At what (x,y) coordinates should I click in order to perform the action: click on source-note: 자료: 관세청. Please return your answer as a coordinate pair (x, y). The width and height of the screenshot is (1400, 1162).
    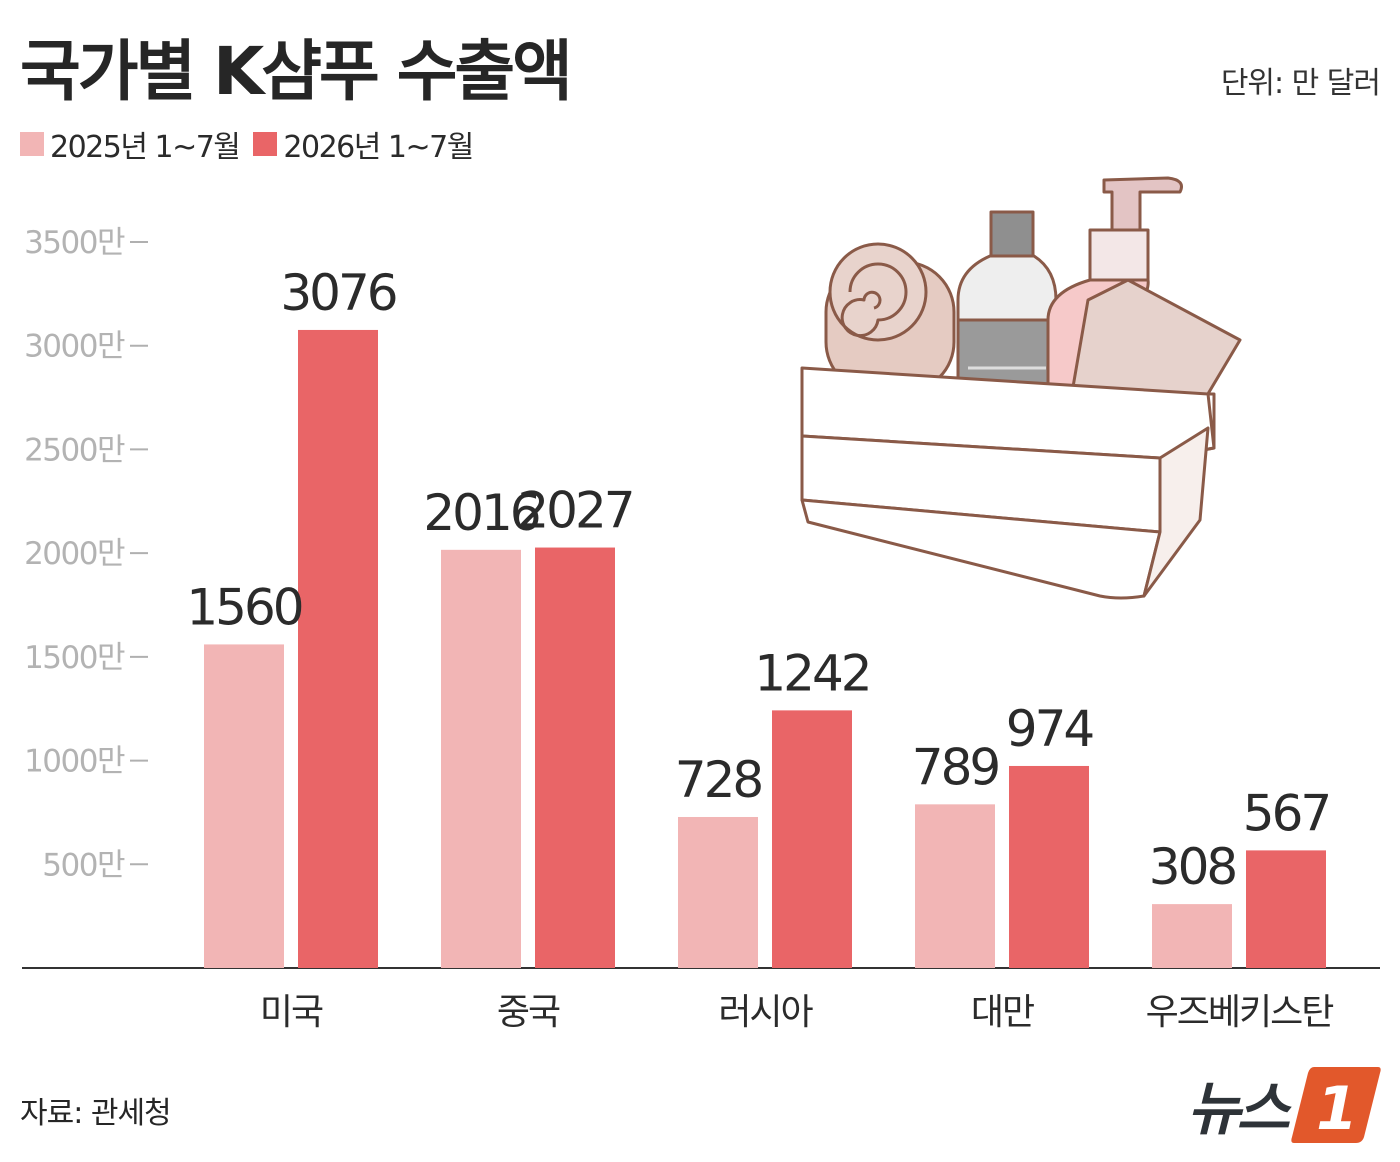
    Looking at the image, I should click on (96, 1113).